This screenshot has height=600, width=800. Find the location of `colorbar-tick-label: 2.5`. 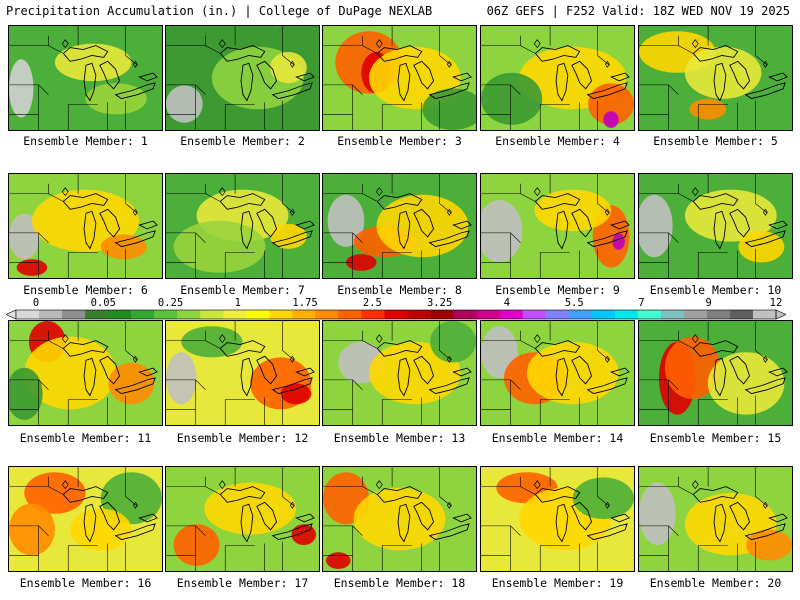

colorbar-tick-label: 2.5 is located at coordinates (372, 303).